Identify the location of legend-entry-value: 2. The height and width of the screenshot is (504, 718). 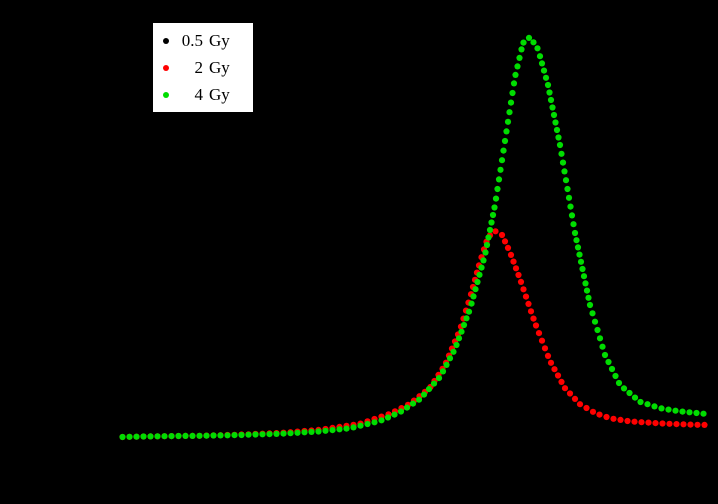
(199, 67).